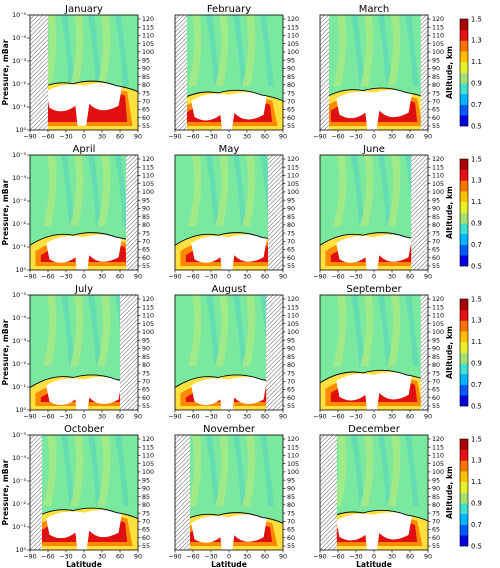 The width and height of the screenshot is (500, 568). I want to click on polar-night-mask, so click(39, 72).